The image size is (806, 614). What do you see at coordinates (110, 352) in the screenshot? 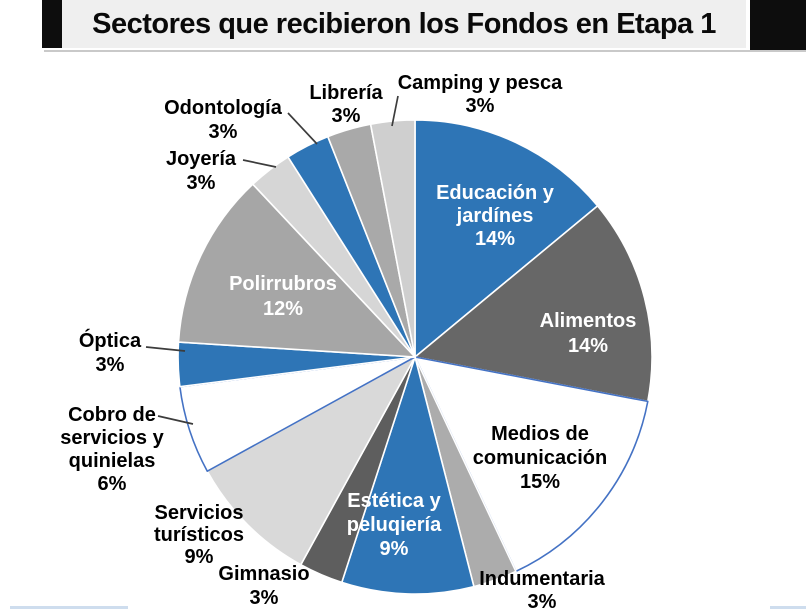
I see `pie-label-optica: Óptica 3%` at bounding box center [110, 352].